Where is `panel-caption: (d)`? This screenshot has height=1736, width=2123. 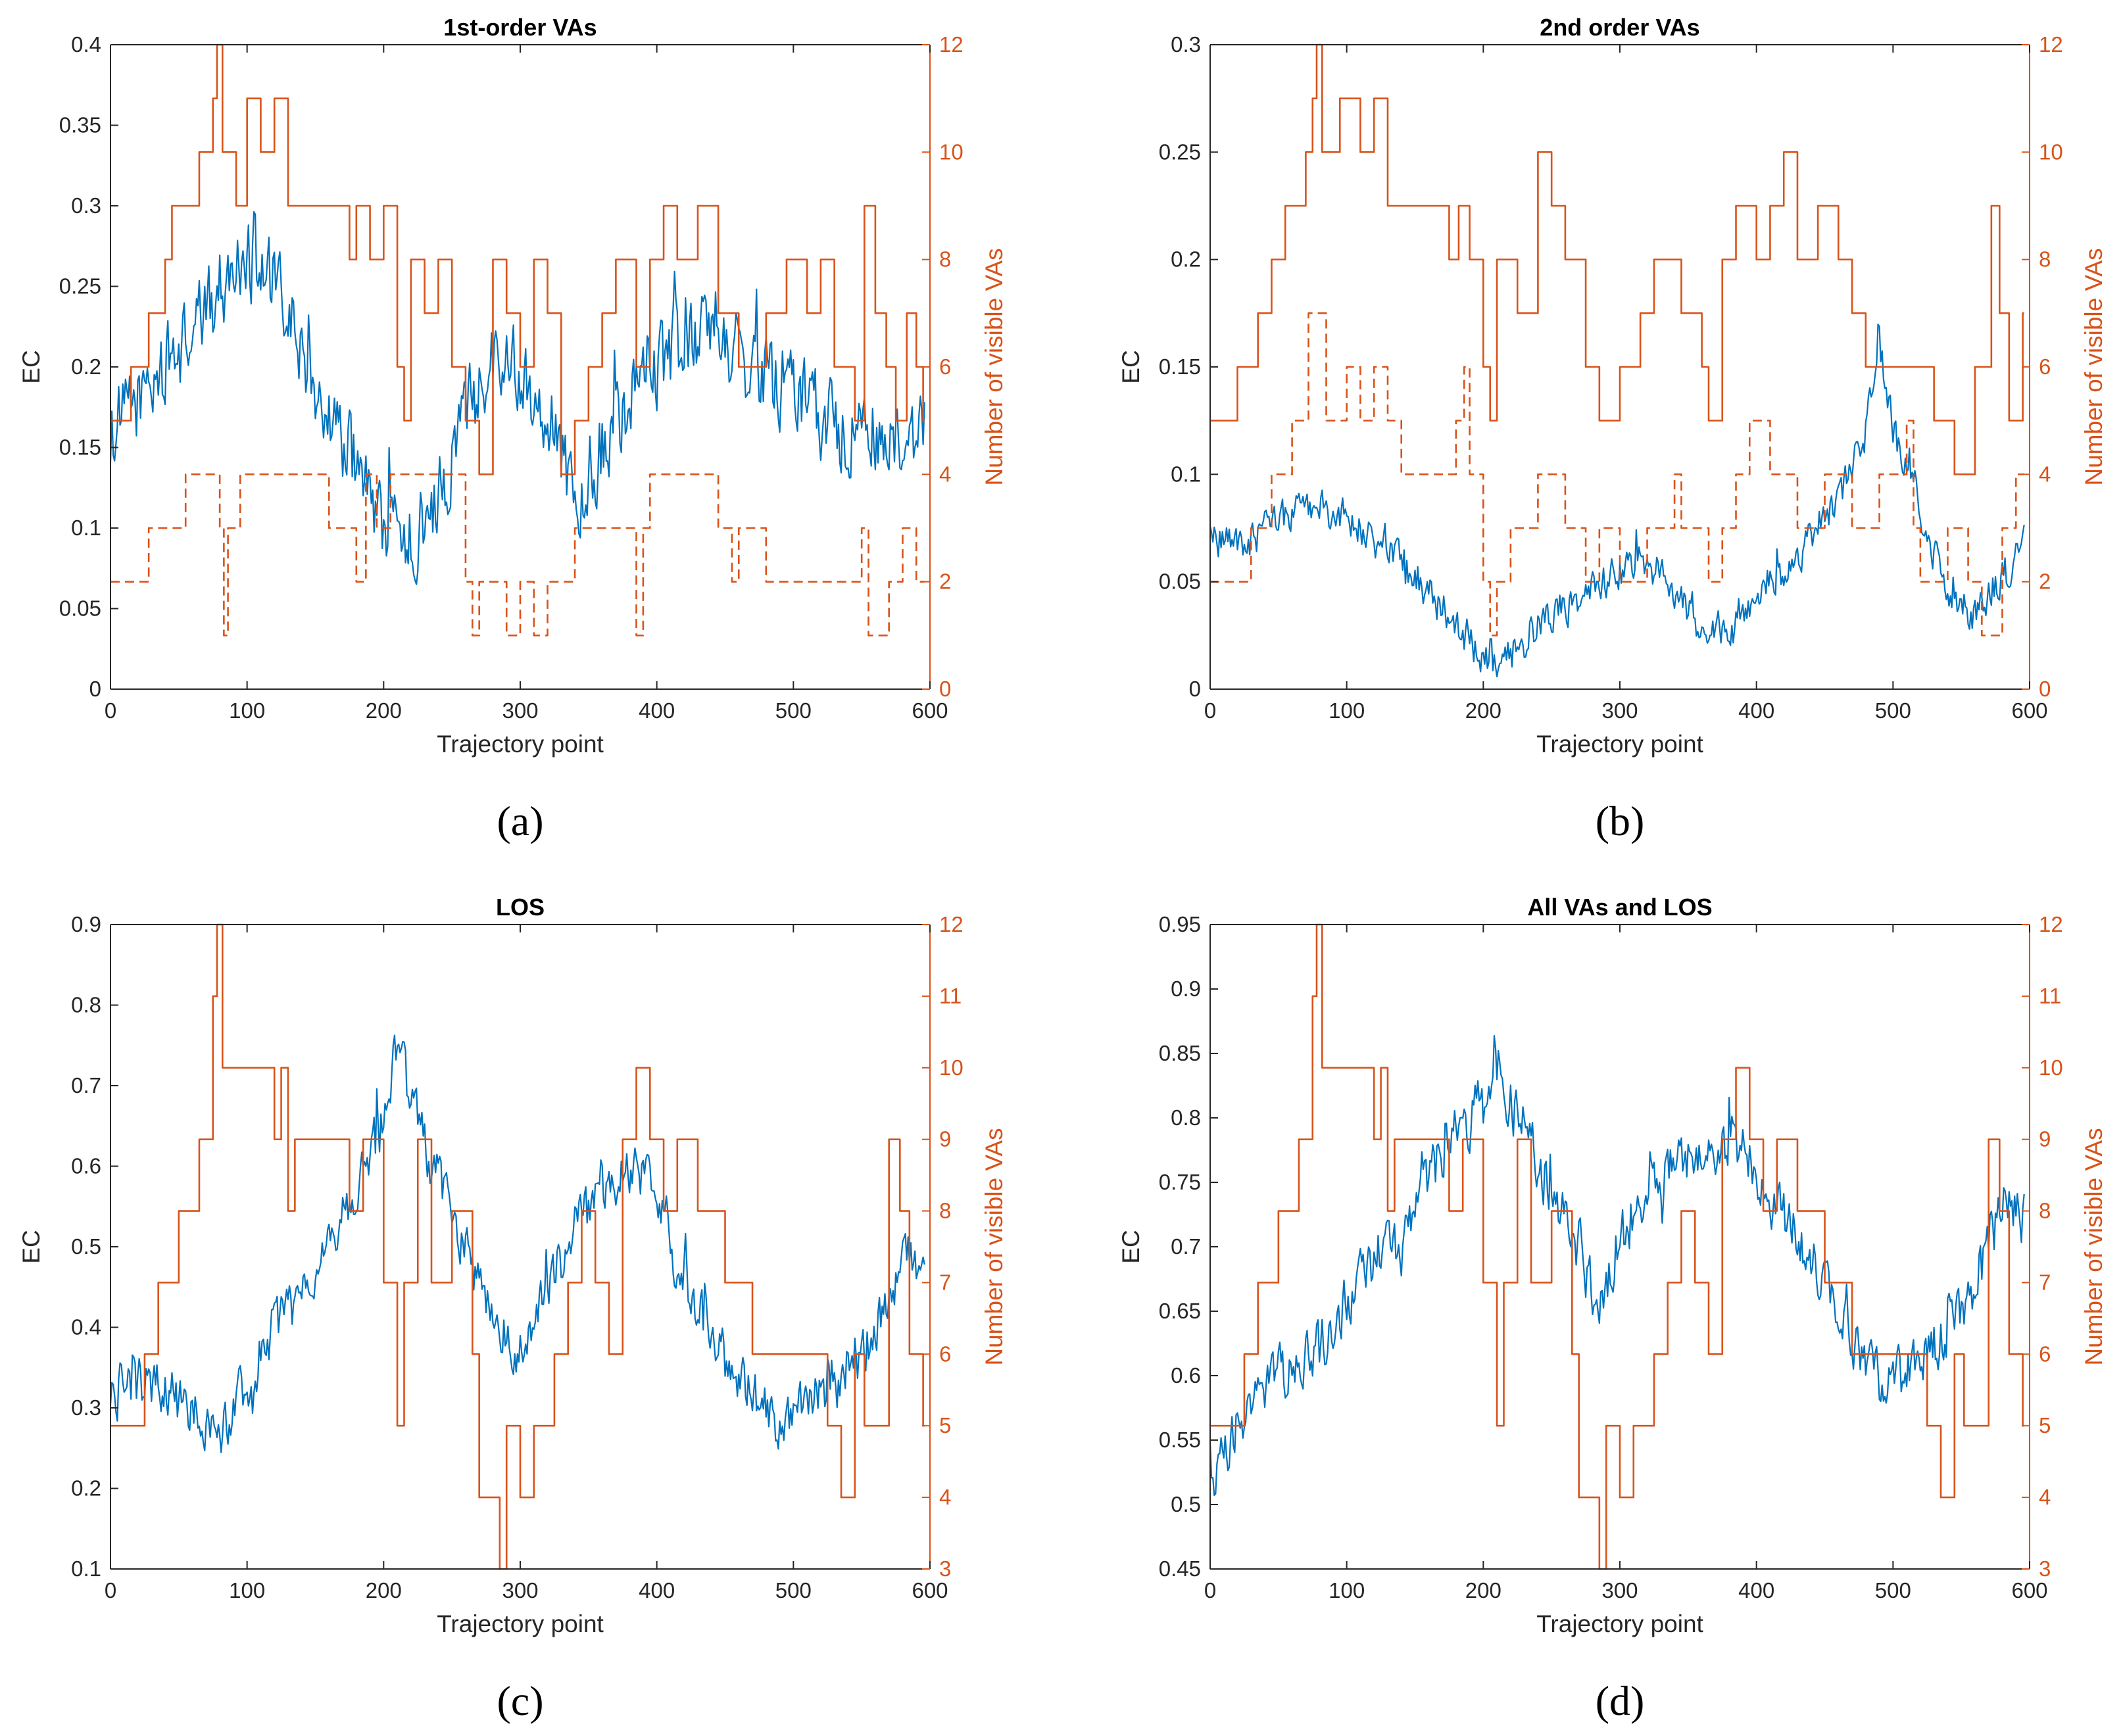
panel-caption: (d) is located at coordinates (1621, 1701).